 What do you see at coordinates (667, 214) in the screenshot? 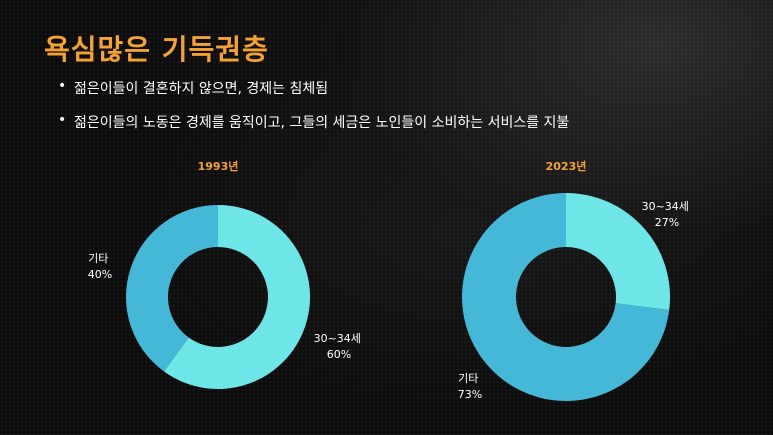
I see `slice-label-30-34: 30~34세 27%` at bounding box center [667, 214].